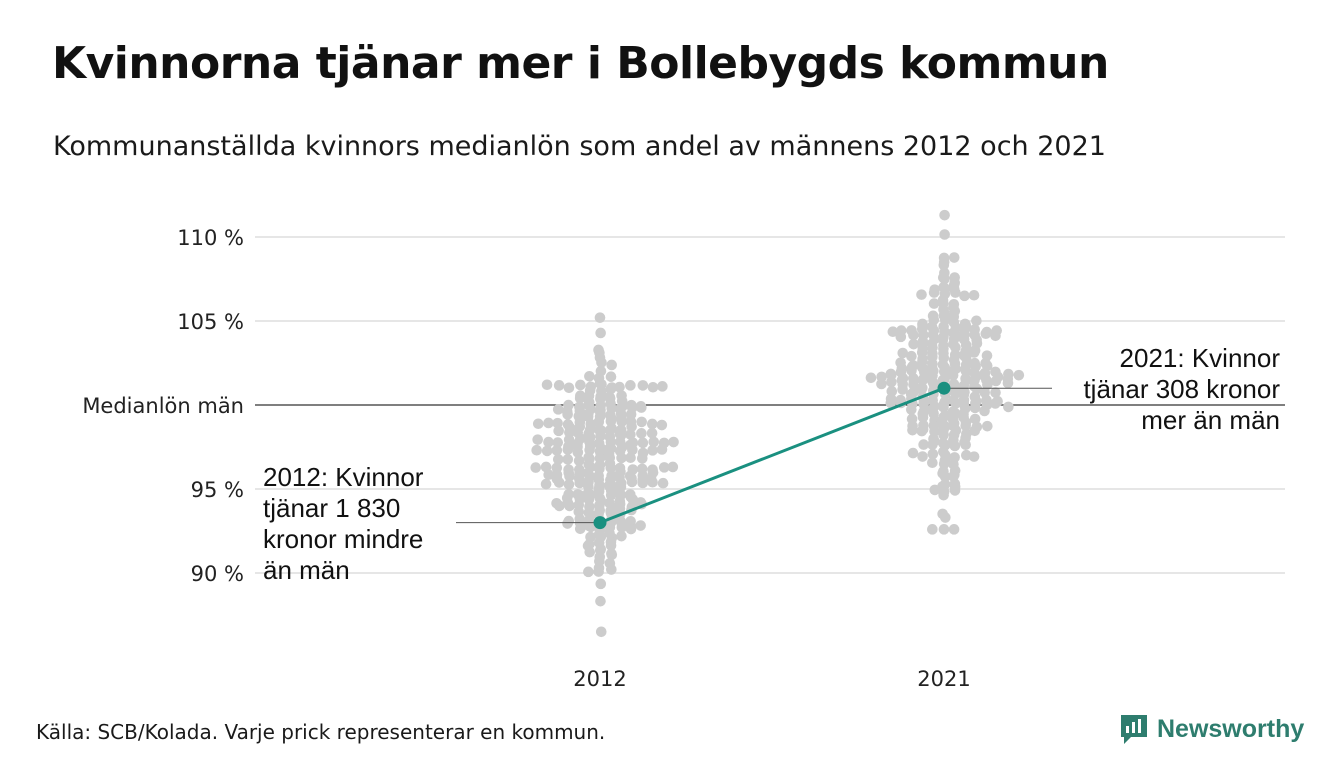 This screenshot has width=1340, height=780. I want to click on x-tick-label: 2012, so click(599, 679).